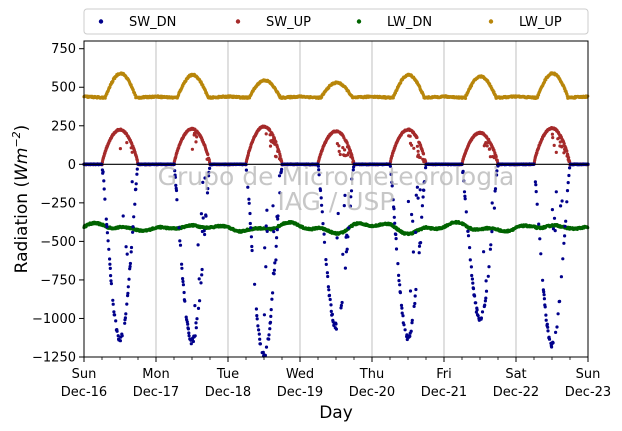  What do you see at coordinates (336, 21) in the screenshot?
I see `legend: SW_DN SW_UP LW_DN LW_UP` at bounding box center [336, 21].